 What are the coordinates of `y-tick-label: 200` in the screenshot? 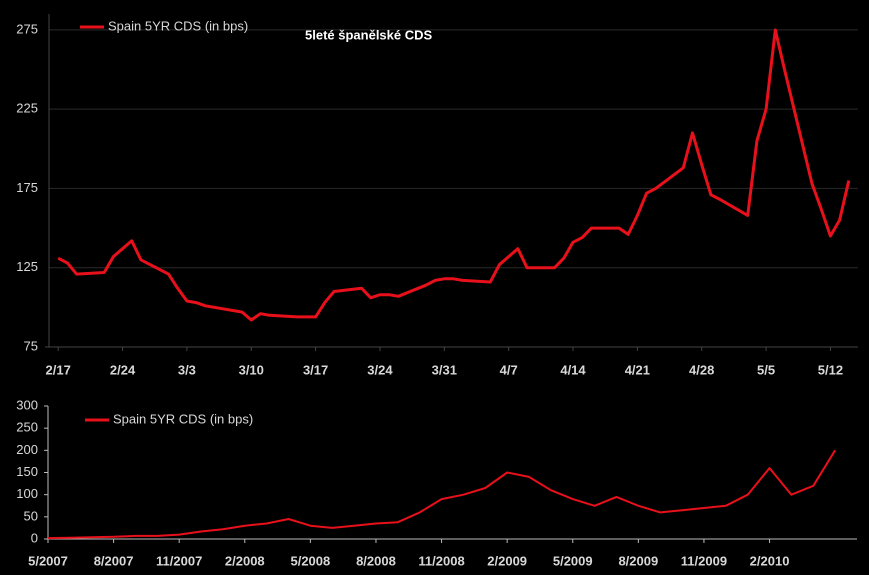 It's located at (27, 449).